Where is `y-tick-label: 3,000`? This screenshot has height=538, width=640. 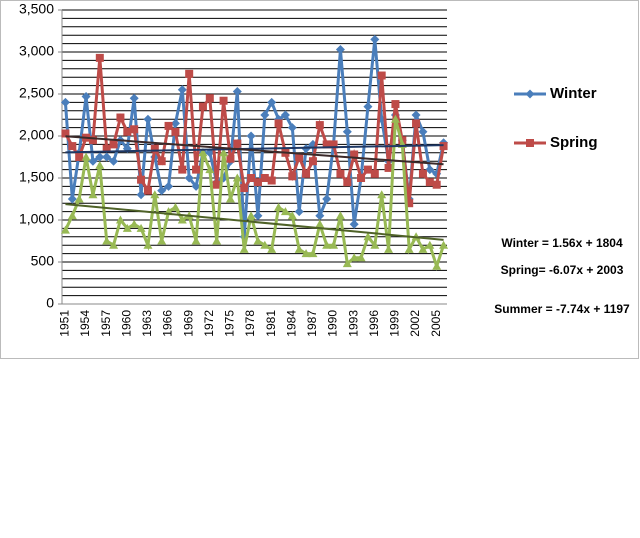
y-tick-label: 3,000 is located at coordinates (36, 51).